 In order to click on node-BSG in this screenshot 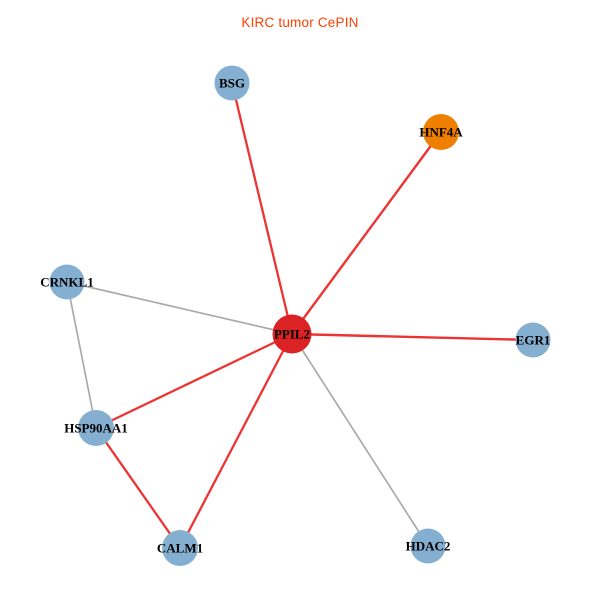, I will do `click(232, 83)`.